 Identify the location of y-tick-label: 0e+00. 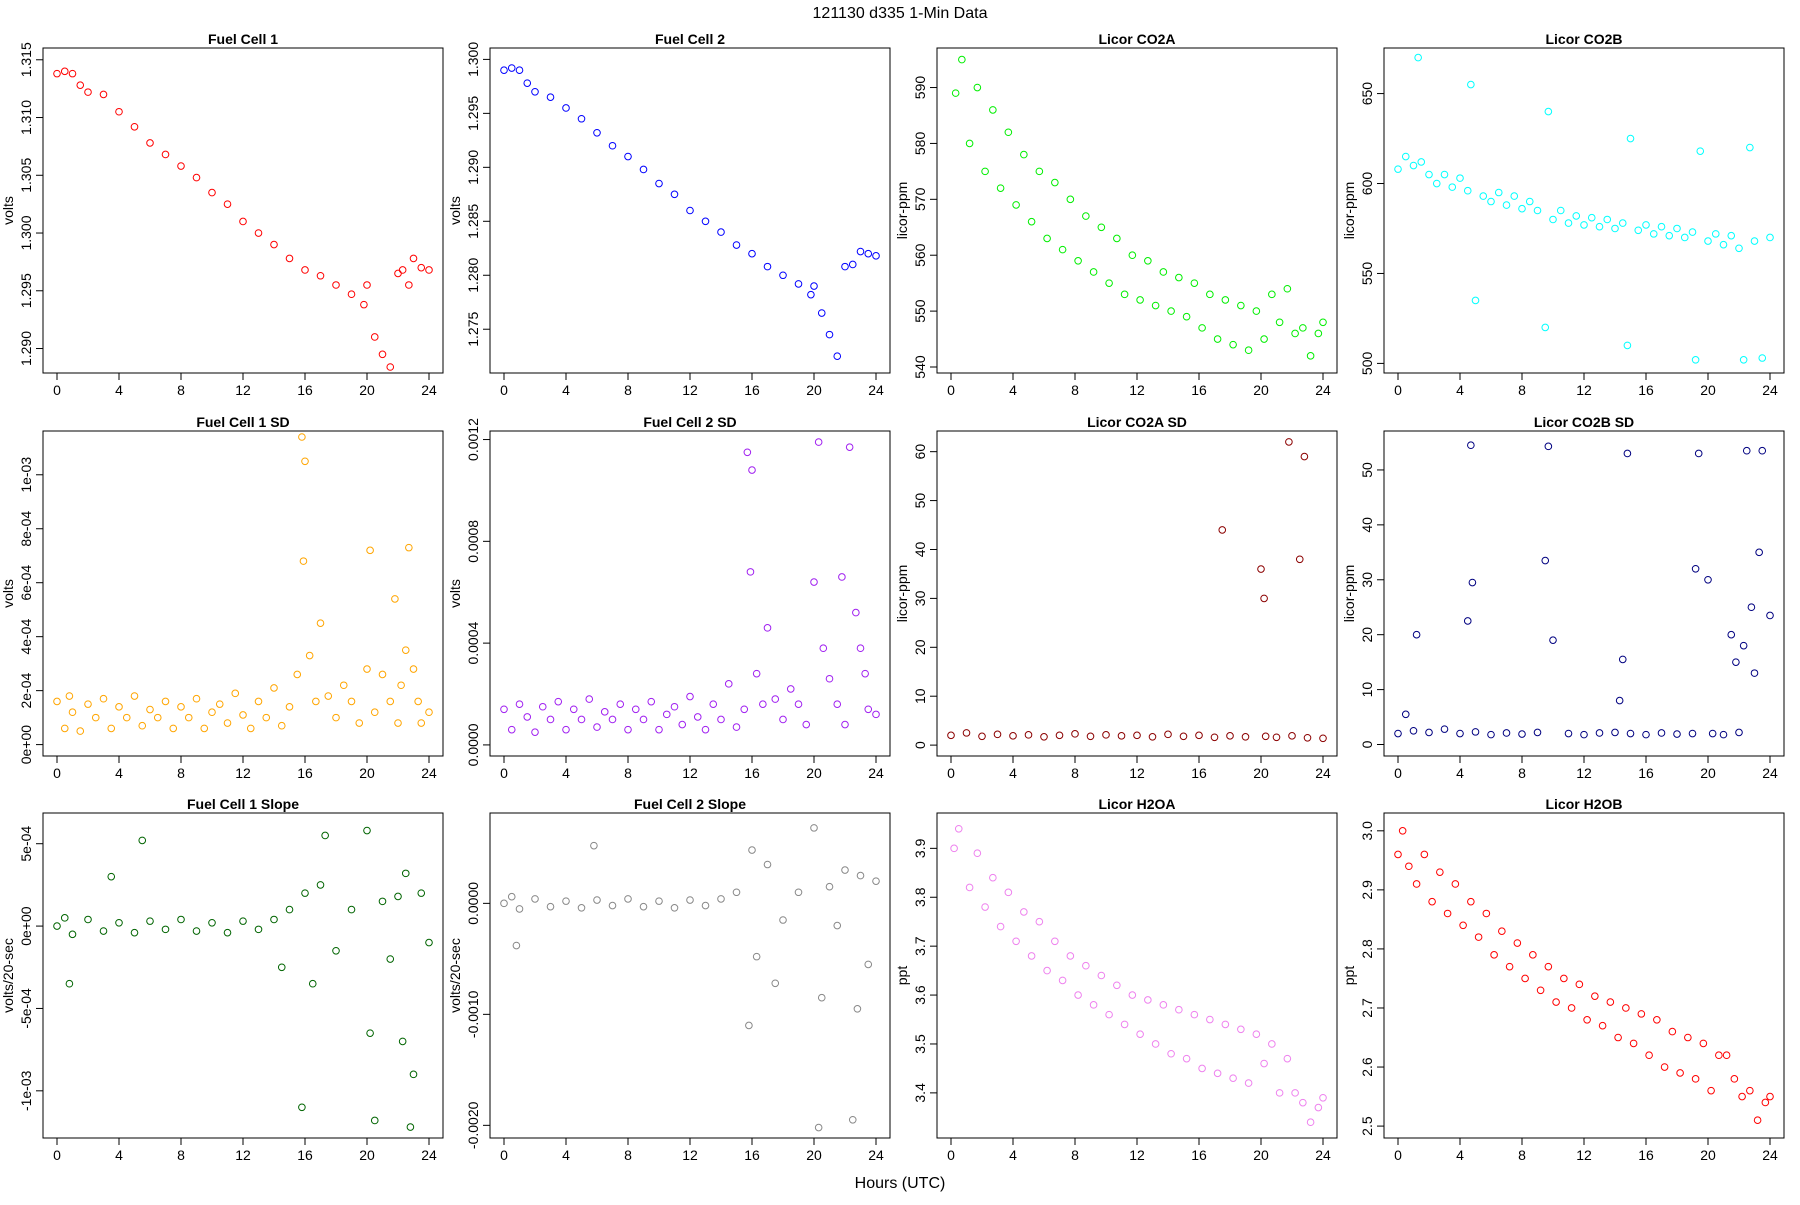
(26, 926).